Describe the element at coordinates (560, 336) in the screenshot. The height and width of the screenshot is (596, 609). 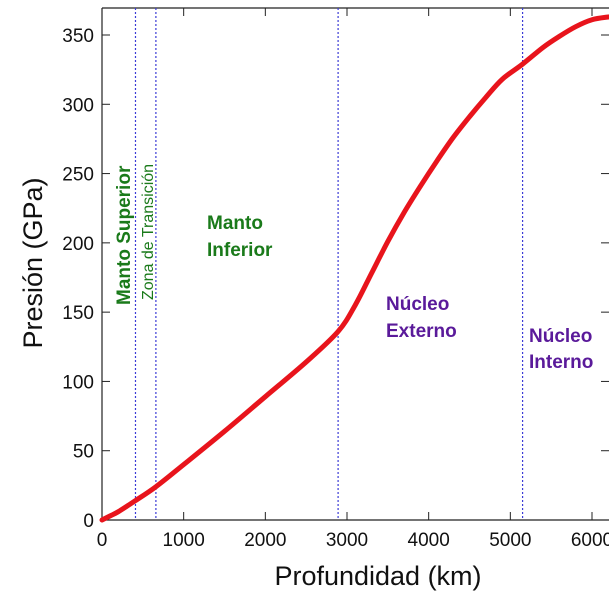
I see `annotation-inner-core-line1: Núcleo` at that location.